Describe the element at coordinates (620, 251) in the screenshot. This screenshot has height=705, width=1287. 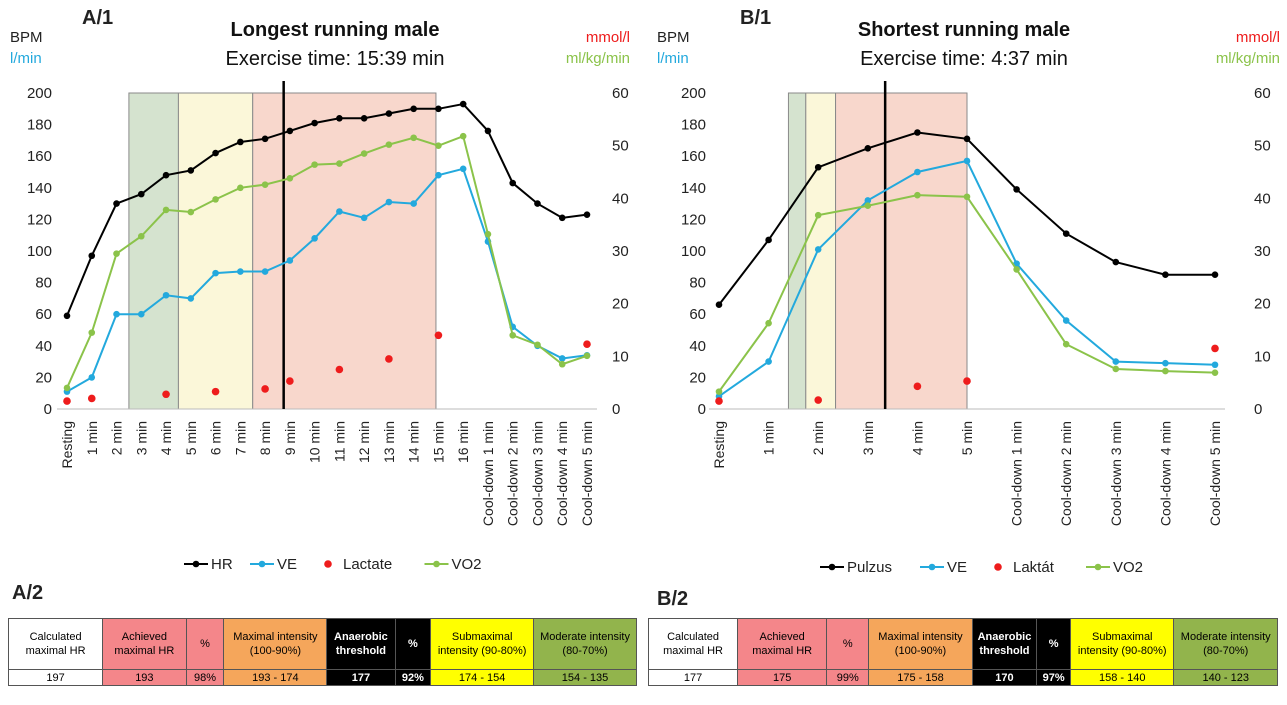
I see `right-tick-label: 30` at that location.